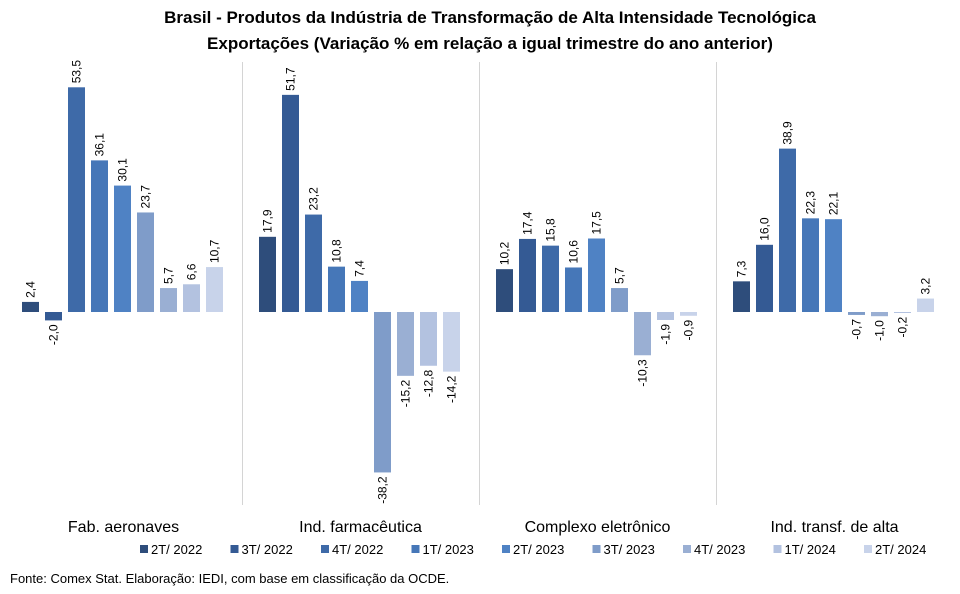  Describe the element at coordinates (551, 230) in the screenshot. I see `data-label: 15,8` at that location.